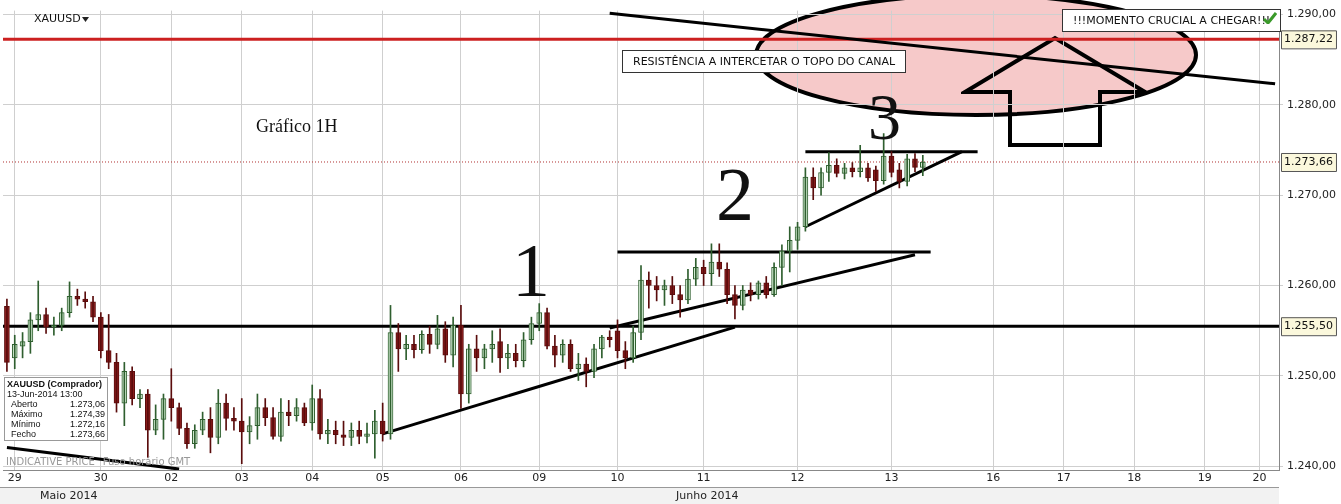 This screenshot has width=1341, height=504. What do you see at coordinates (58, 404) in the screenshot?
I see `text: Aberto 1.273,06` at bounding box center [58, 404].